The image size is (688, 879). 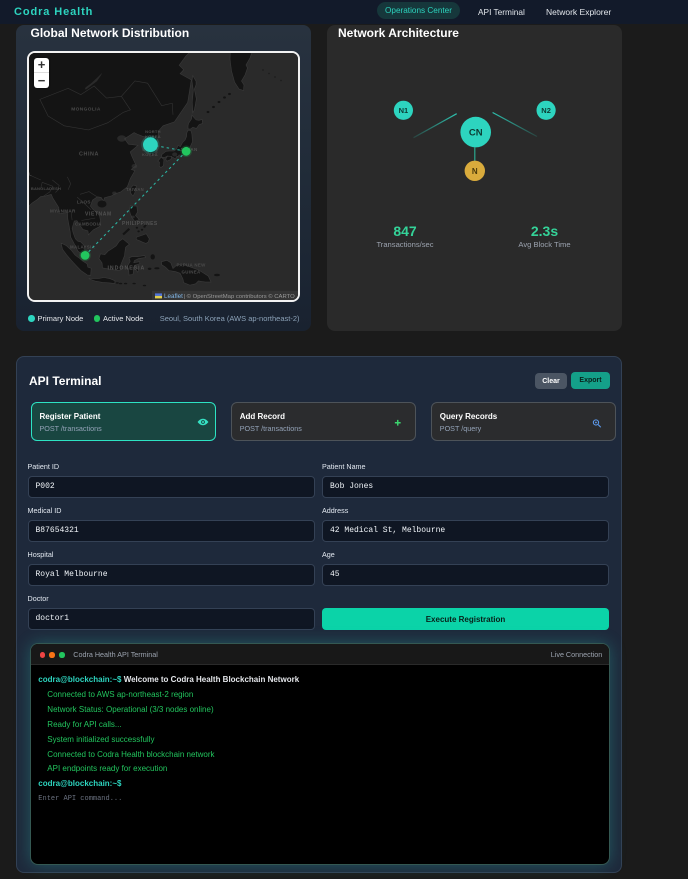 I want to click on svg-text: MALAYSIA, so click(x=82, y=246).